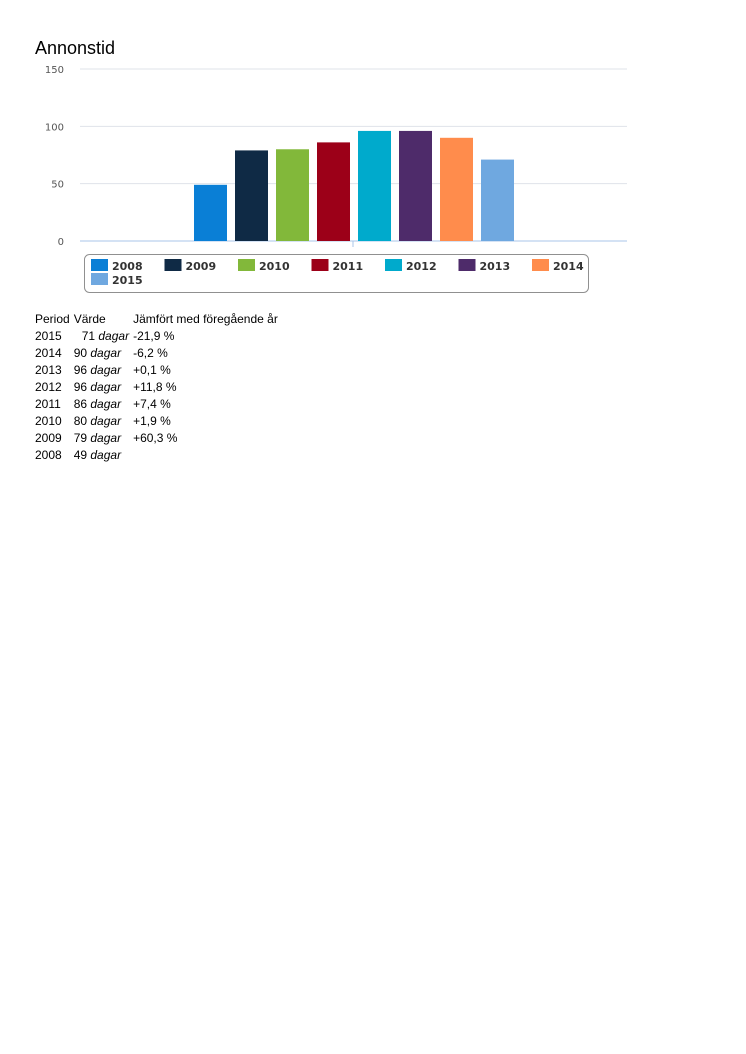  Describe the element at coordinates (54, 127) in the screenshot. I see `y-tick-label: 100` at that location.